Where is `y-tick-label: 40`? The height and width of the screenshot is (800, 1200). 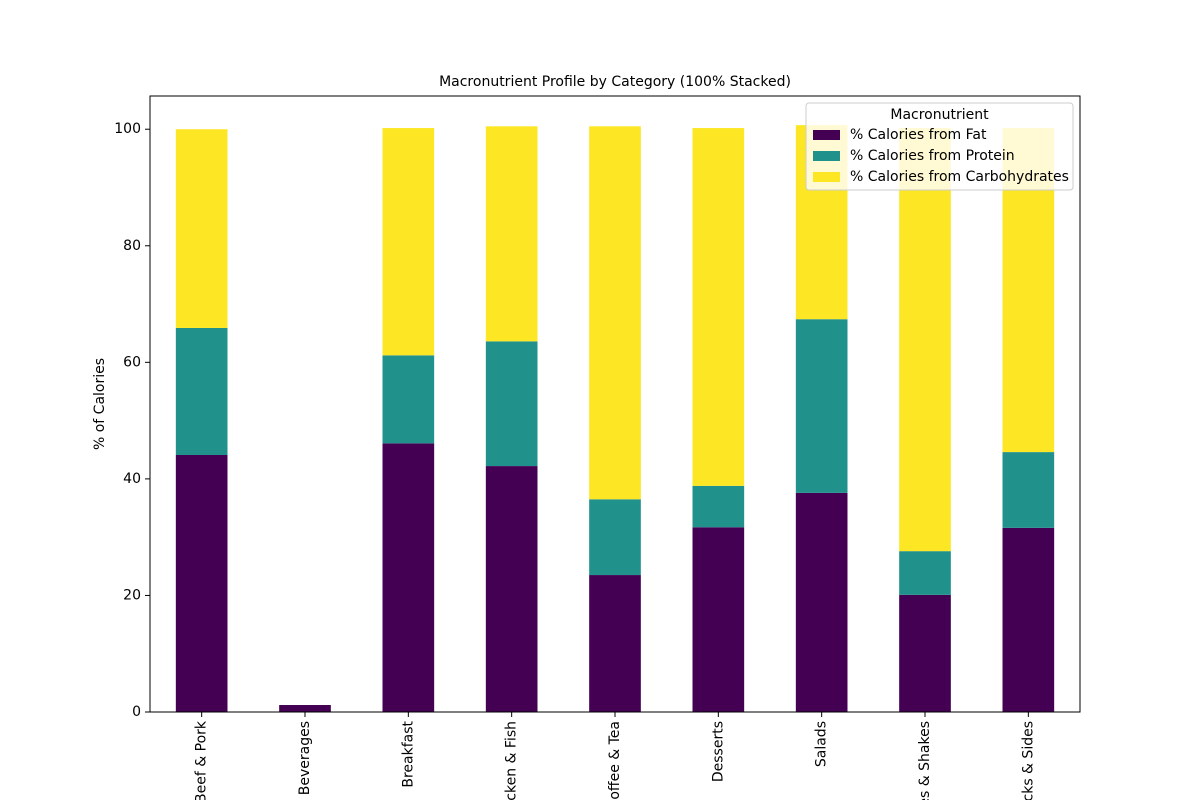 y-tick-label: 40 is located at coordinates (132, 479).